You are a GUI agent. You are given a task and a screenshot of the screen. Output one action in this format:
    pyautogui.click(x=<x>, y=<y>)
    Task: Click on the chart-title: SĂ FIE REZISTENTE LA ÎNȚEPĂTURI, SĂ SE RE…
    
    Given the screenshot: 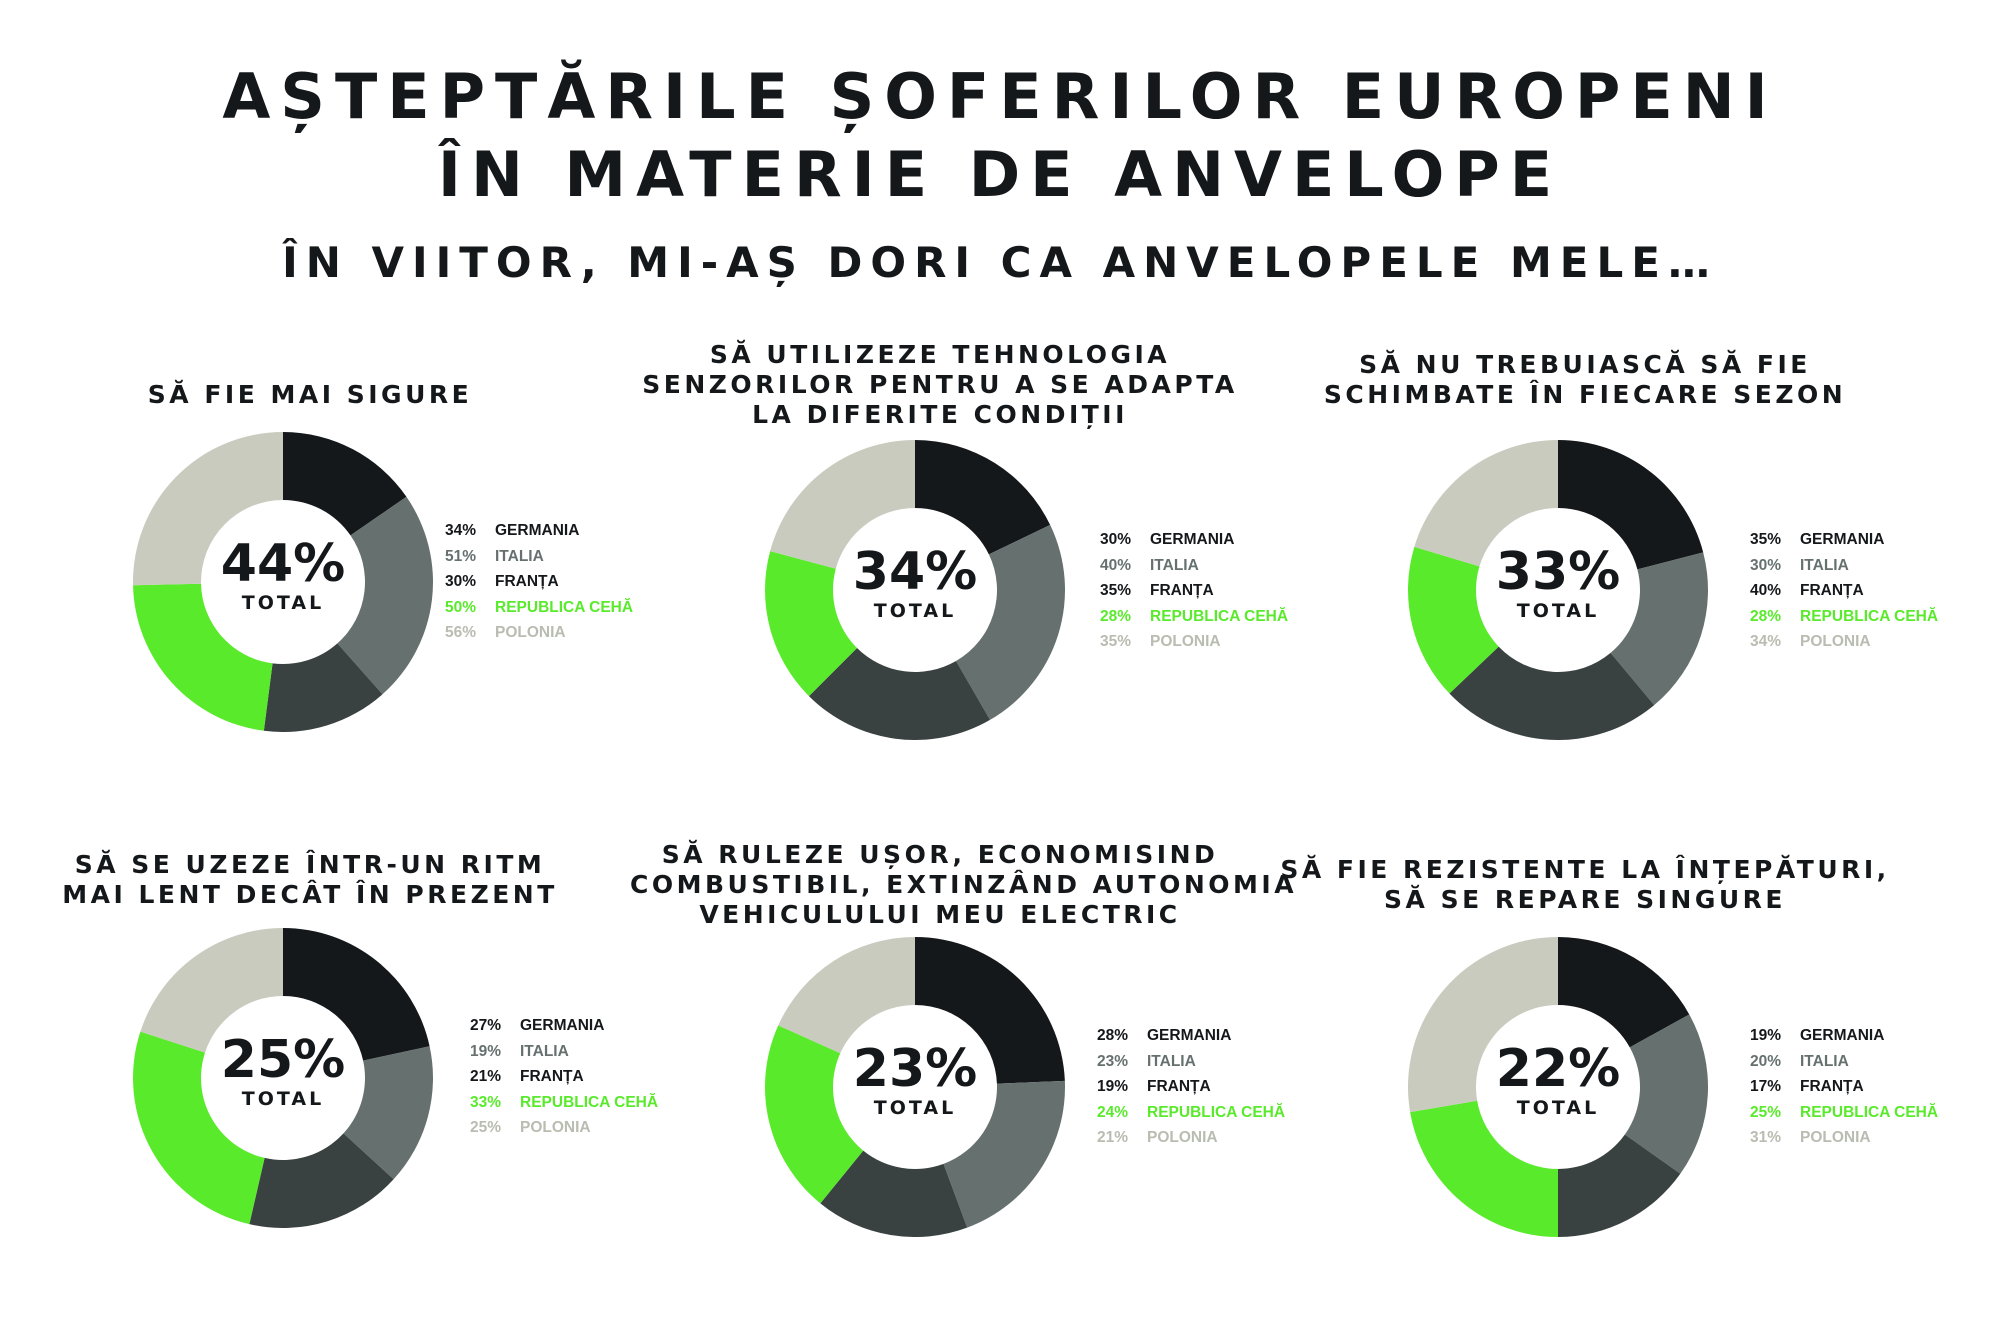 What is the action you would take?
    pyautogui.click(x=1585, y=885)
    